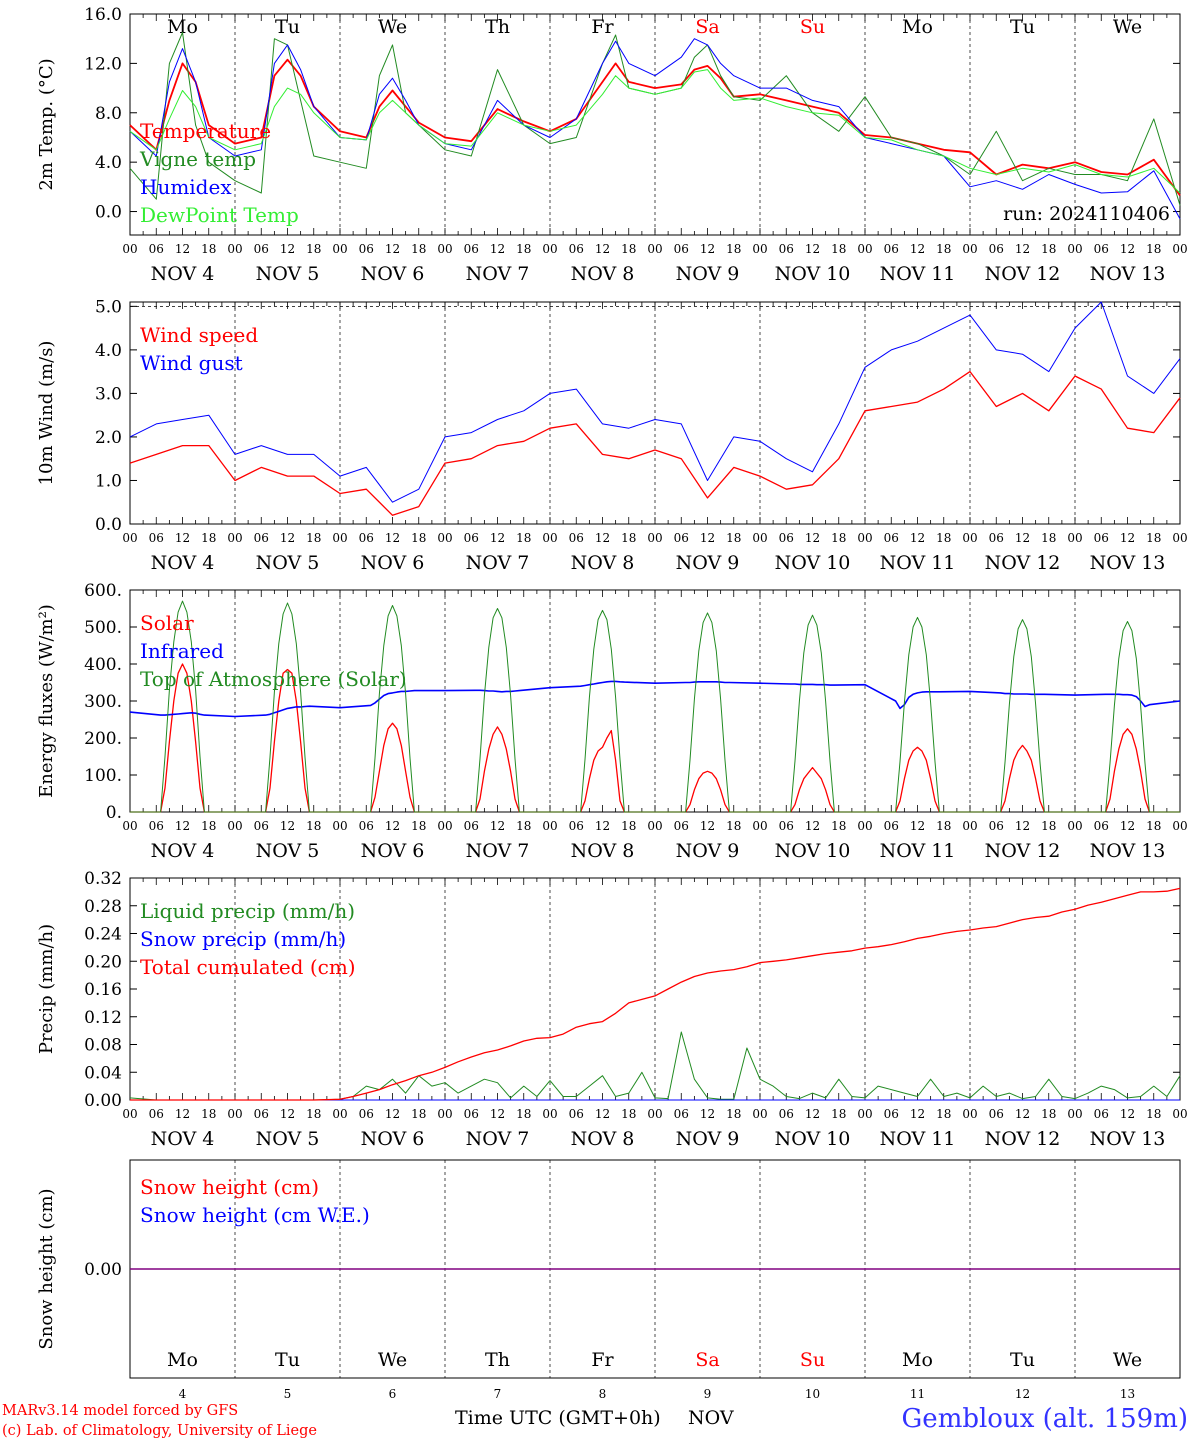  I want to click on legend-entry: Solar, so click(167, 623).